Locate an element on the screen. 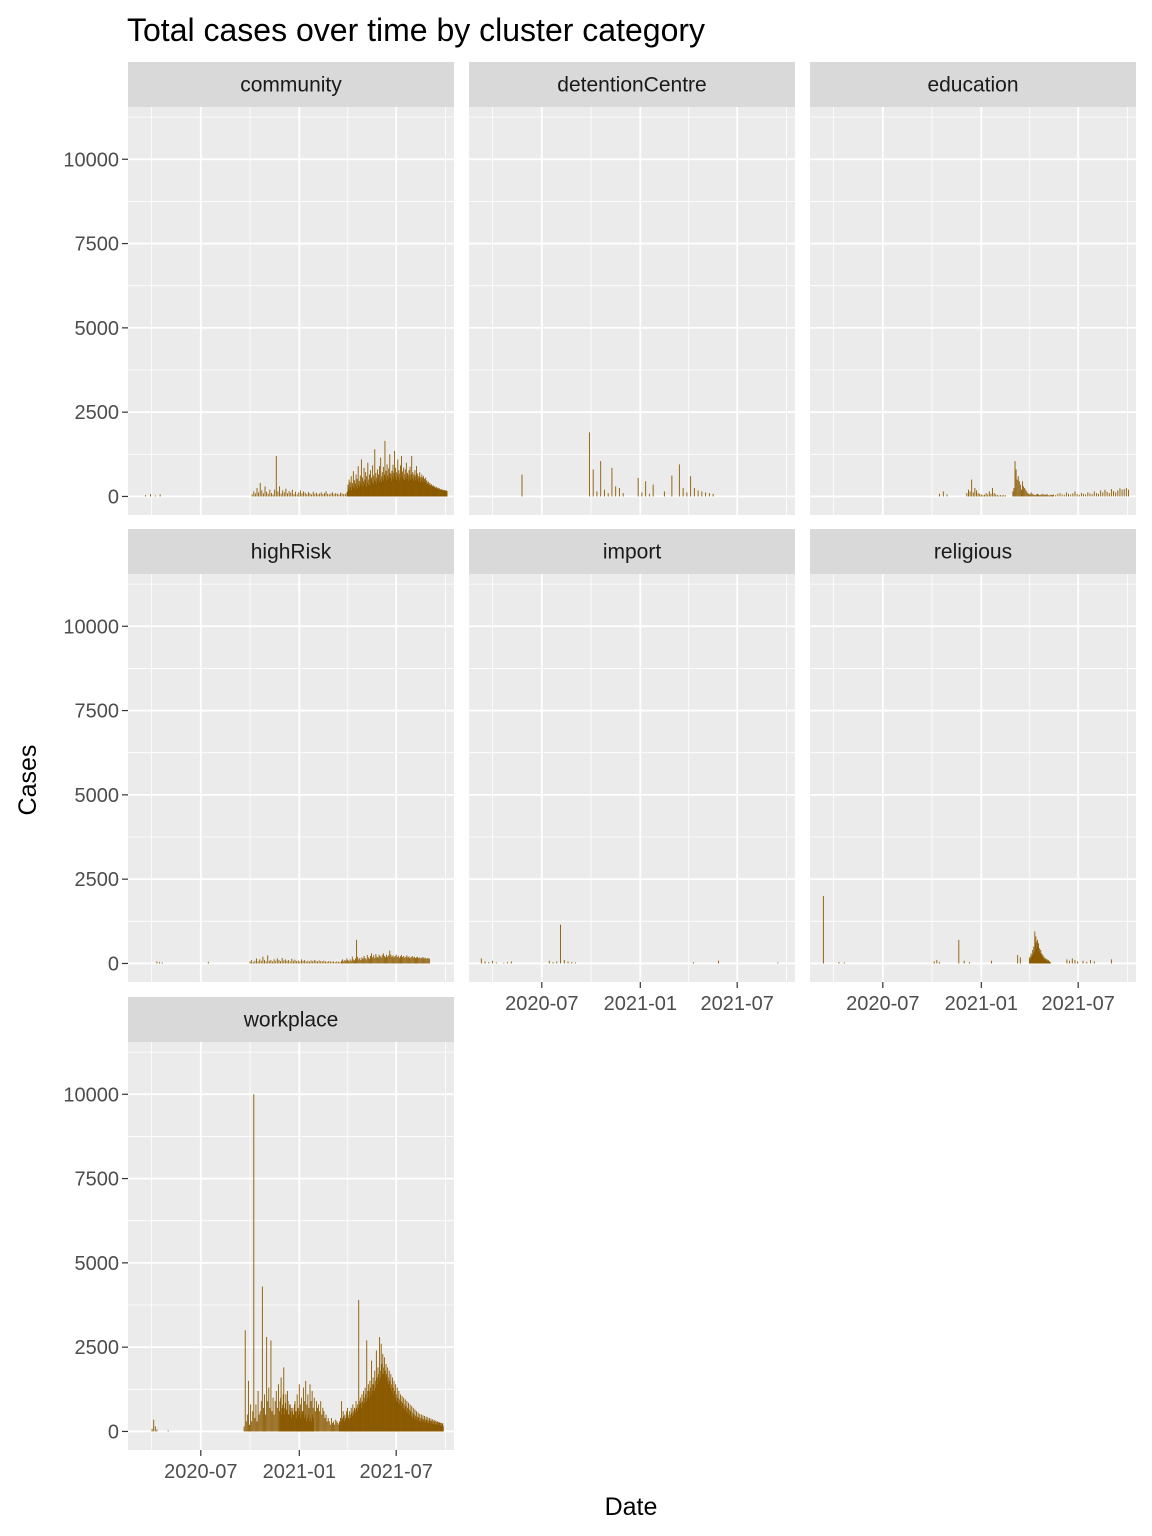 This screenshot has height=1536, width=1152. facet-strip-label: import is located at coordinates (632, 552).